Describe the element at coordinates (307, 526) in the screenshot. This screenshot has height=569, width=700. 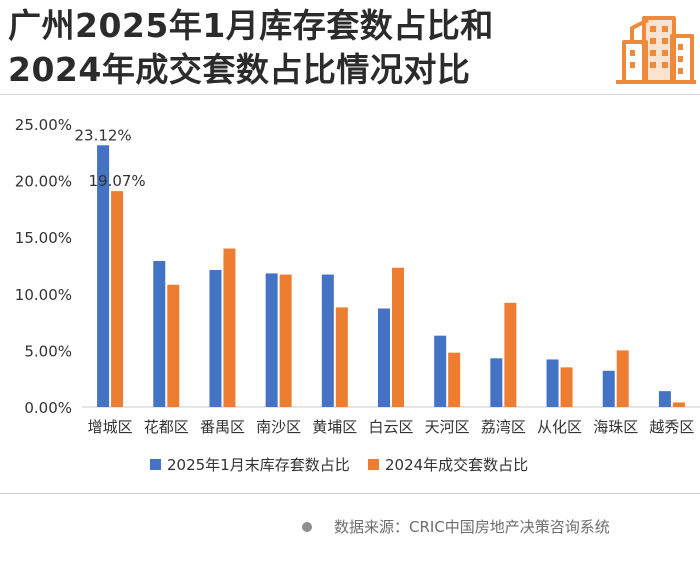
I see `bullet-dot-icon` at that location.